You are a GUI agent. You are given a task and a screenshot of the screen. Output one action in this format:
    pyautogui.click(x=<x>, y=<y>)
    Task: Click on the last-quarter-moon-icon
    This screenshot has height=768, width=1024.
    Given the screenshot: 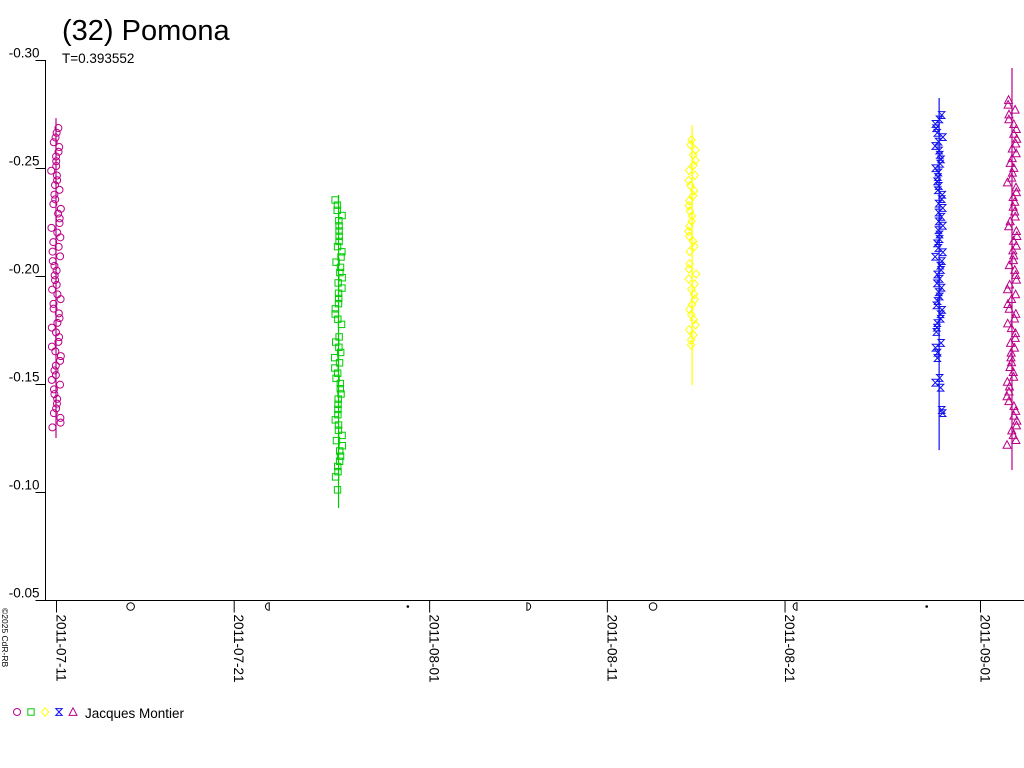 What is the action you would take?
    pyautogui.click(x=267, y=606)
    